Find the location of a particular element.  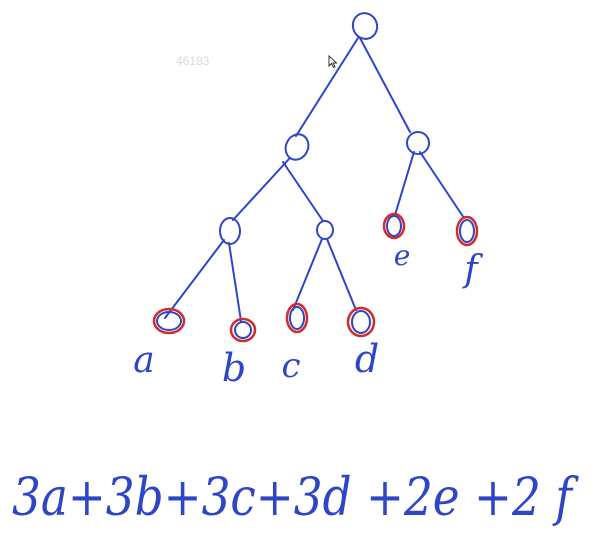

edge-right-f is located at coordinates (442, 185).